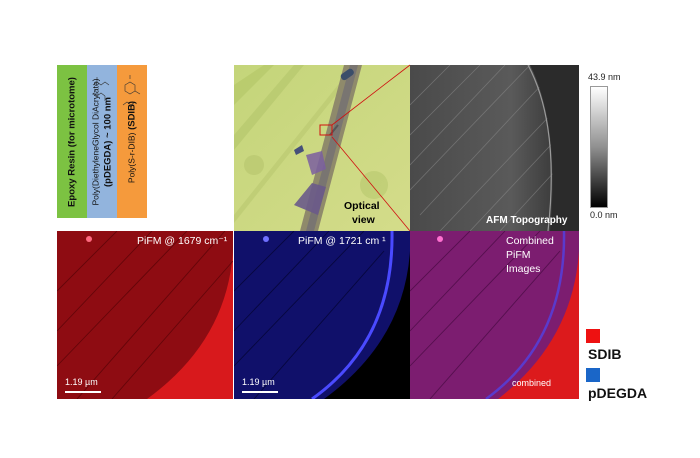 The width and height of the screenshot is (700, 458). Describe the element at coordinates (72, 141) in the screenshot. I see `epoxy-resin-strip: Epoxy Resin (for microtome)` at that location.